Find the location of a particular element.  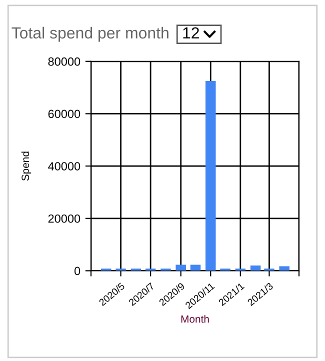

x-axis-title: Month is located at coordinates (195, 319).